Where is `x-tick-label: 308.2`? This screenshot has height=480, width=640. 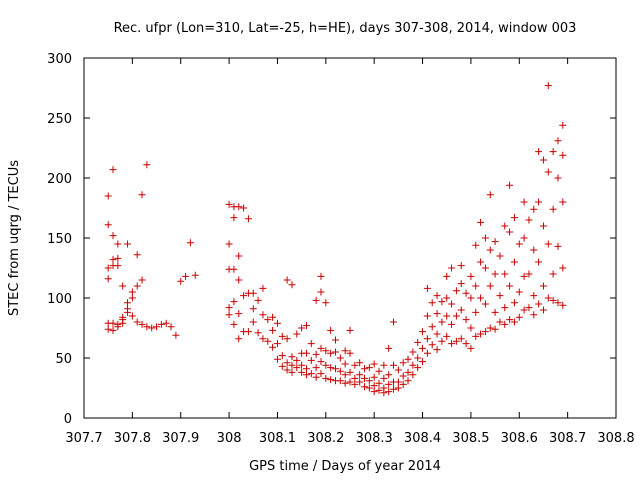 x-tick-label: 308.2 is located at coordinates (325, 438).